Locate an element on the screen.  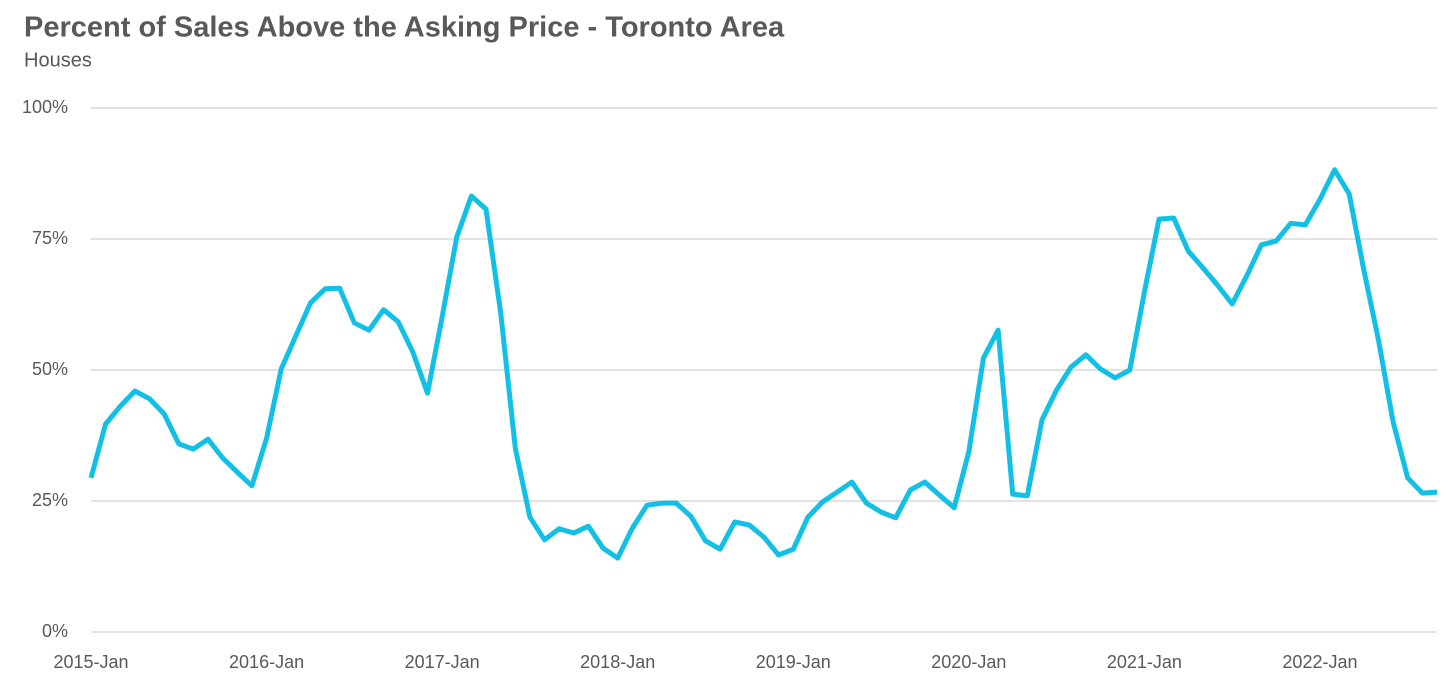
y-tick-label: 75% is located at coordinates (50, 238).